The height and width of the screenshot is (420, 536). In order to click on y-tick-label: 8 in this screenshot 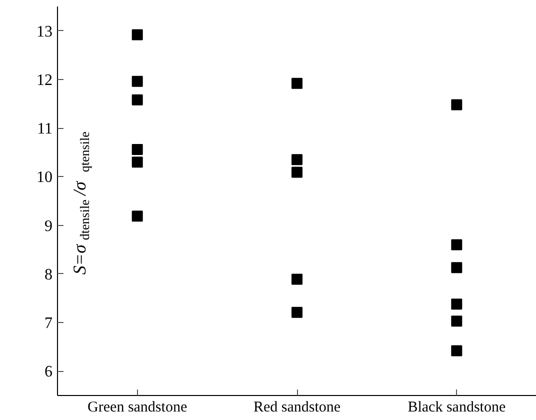, I will do `click(48, 275)`.